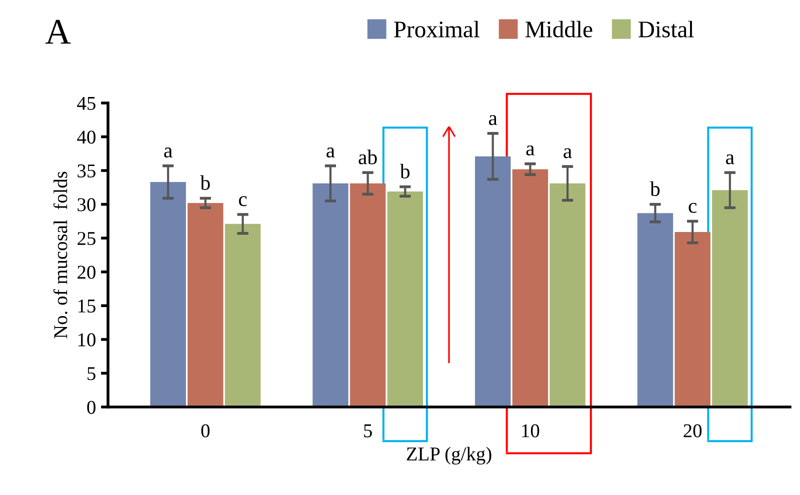  What do you see at coordinates (91, 407) in the screenshot?
I see `y-tick-label: 0` at bounding box center [91, 407].